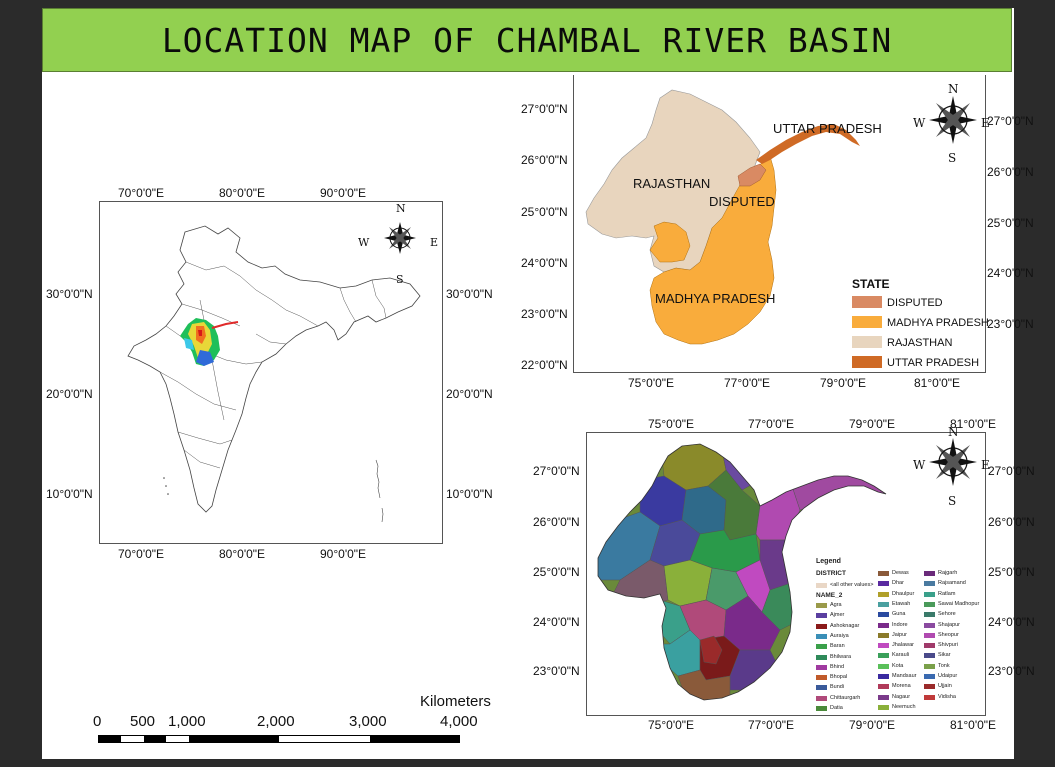 Image resolution: width=1055 pixels, height=767 pixels. What do you see at coordinates (829, 595) in the screenshot?
I see `district-legend-subfield: NAME_2` at bounding box center [829, 595].